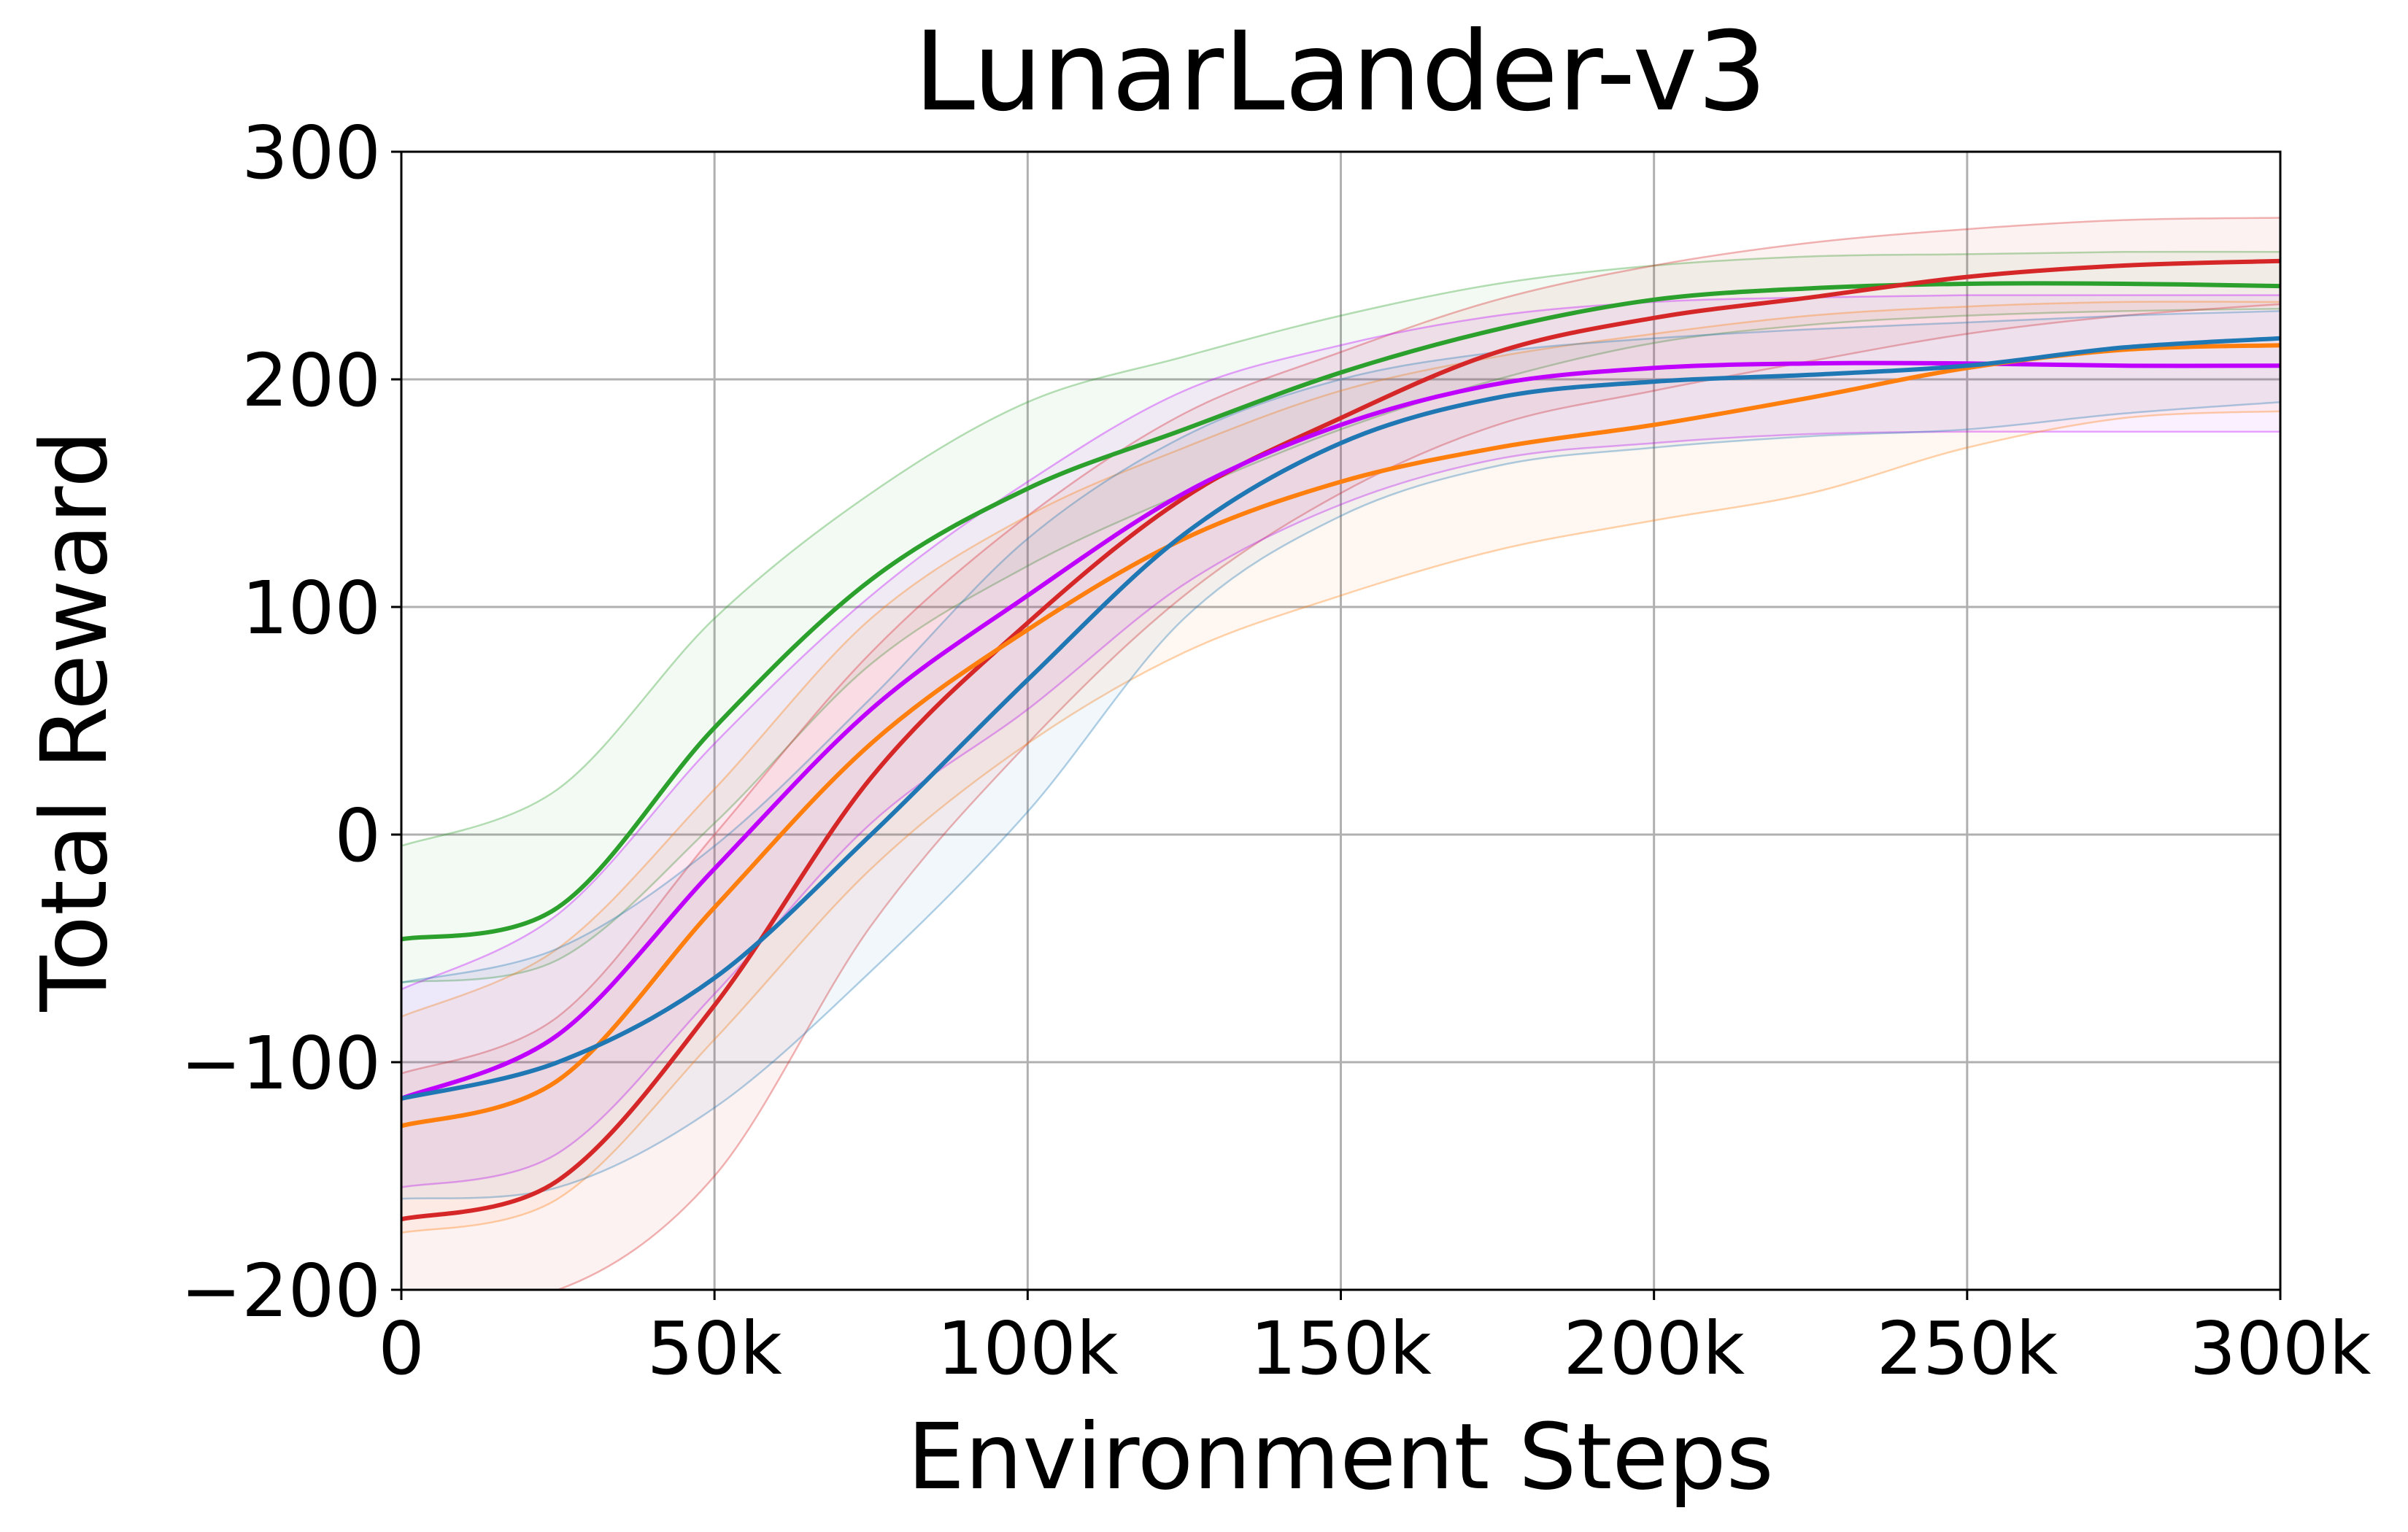  What do you see at coordinates (311, 608) in the screenshot?
I see `y-tick-label: 100` at bounding box center [311, 608].